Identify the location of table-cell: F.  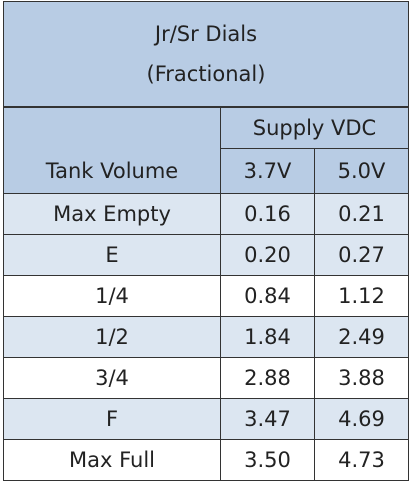
(112, 419).